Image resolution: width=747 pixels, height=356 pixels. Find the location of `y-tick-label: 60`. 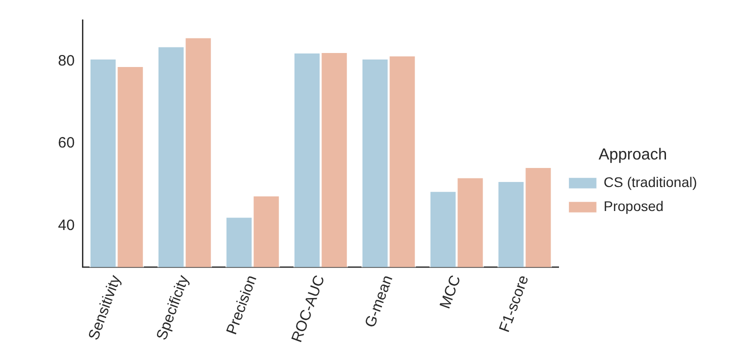

y-tick-label: 60 is located at coordinates (66, 143).